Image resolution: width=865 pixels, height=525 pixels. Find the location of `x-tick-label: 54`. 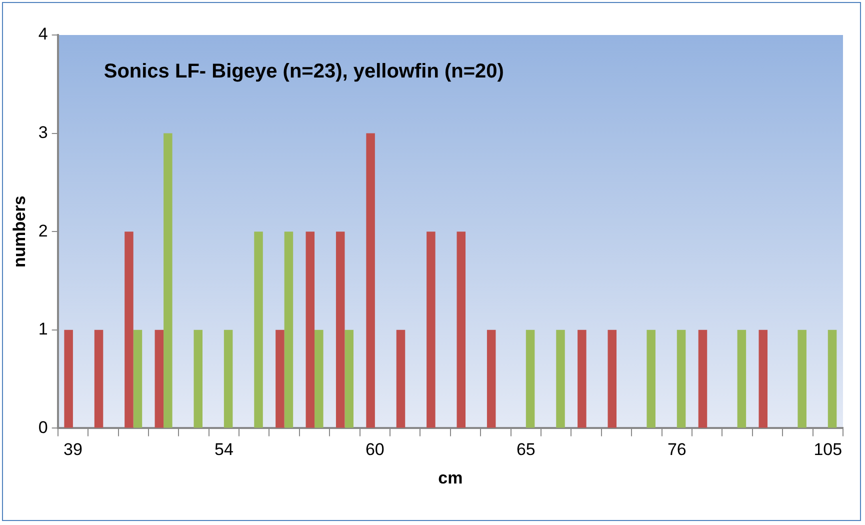

x-tick-label: 54 is located at coordinates (224, 450).